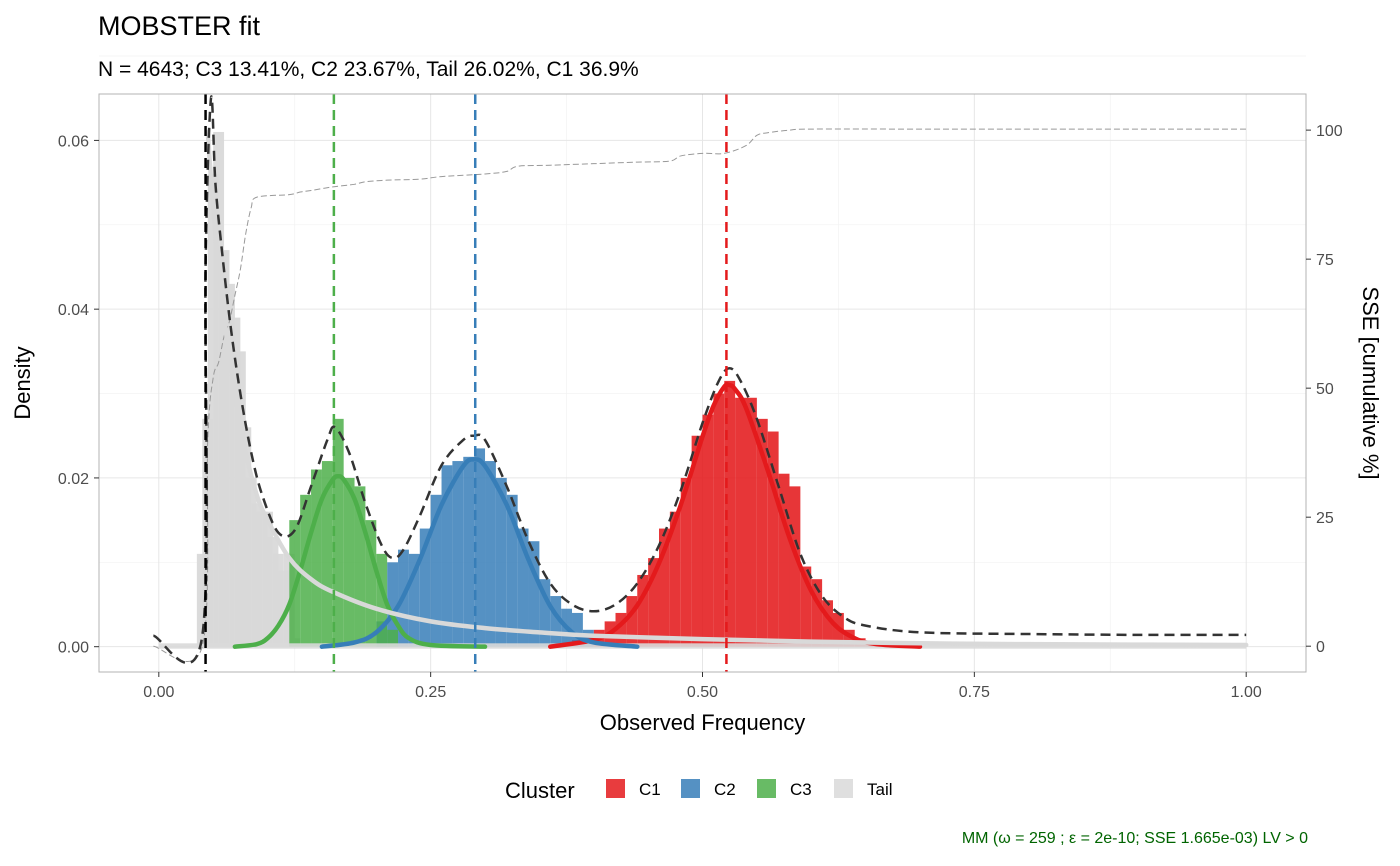  I want to click on y2-tick-label: 75, so click(1325, 260).